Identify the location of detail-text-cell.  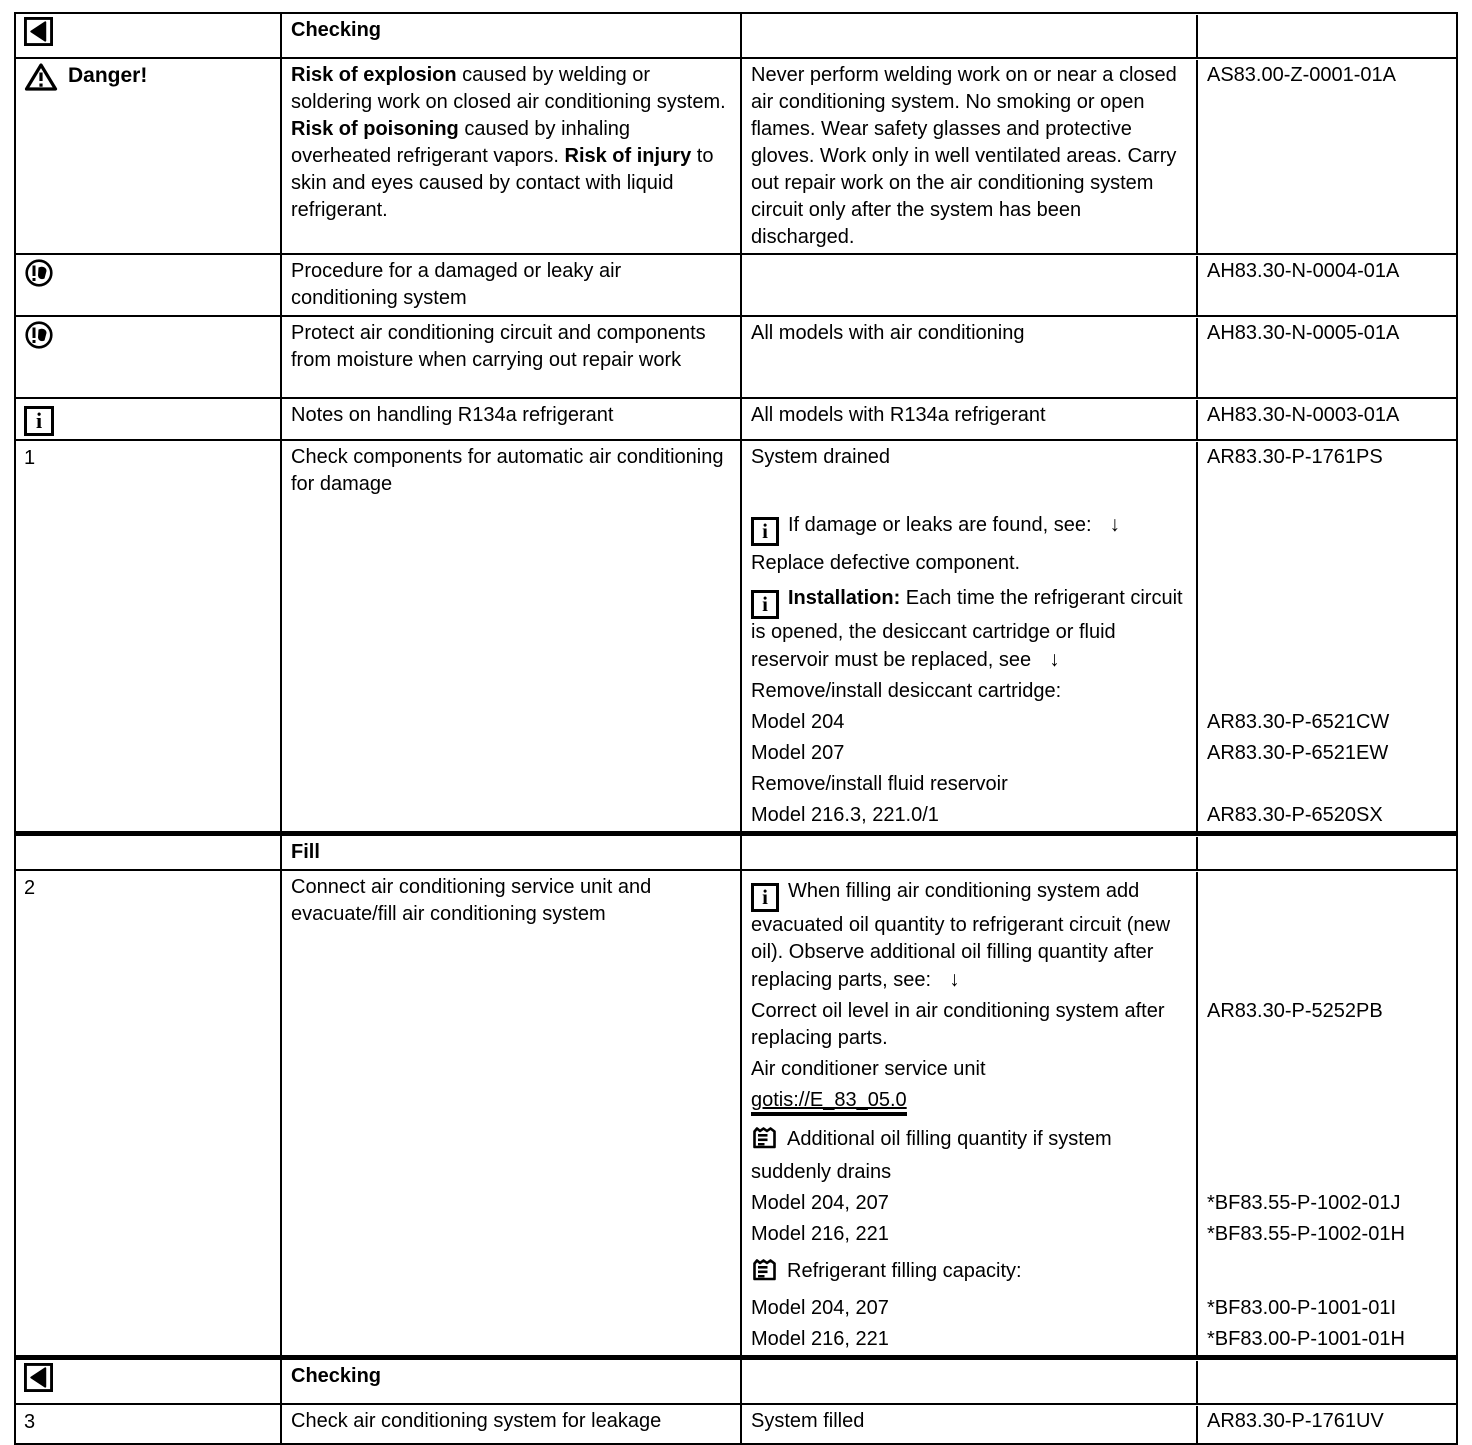
(969, 1382).